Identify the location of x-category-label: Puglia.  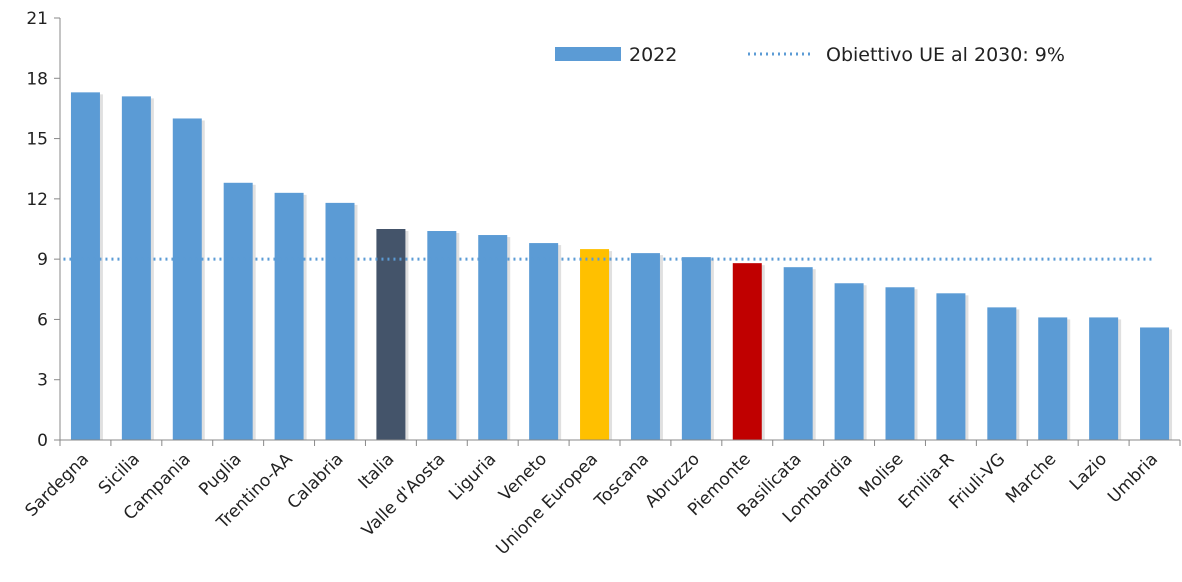
(220, 474).